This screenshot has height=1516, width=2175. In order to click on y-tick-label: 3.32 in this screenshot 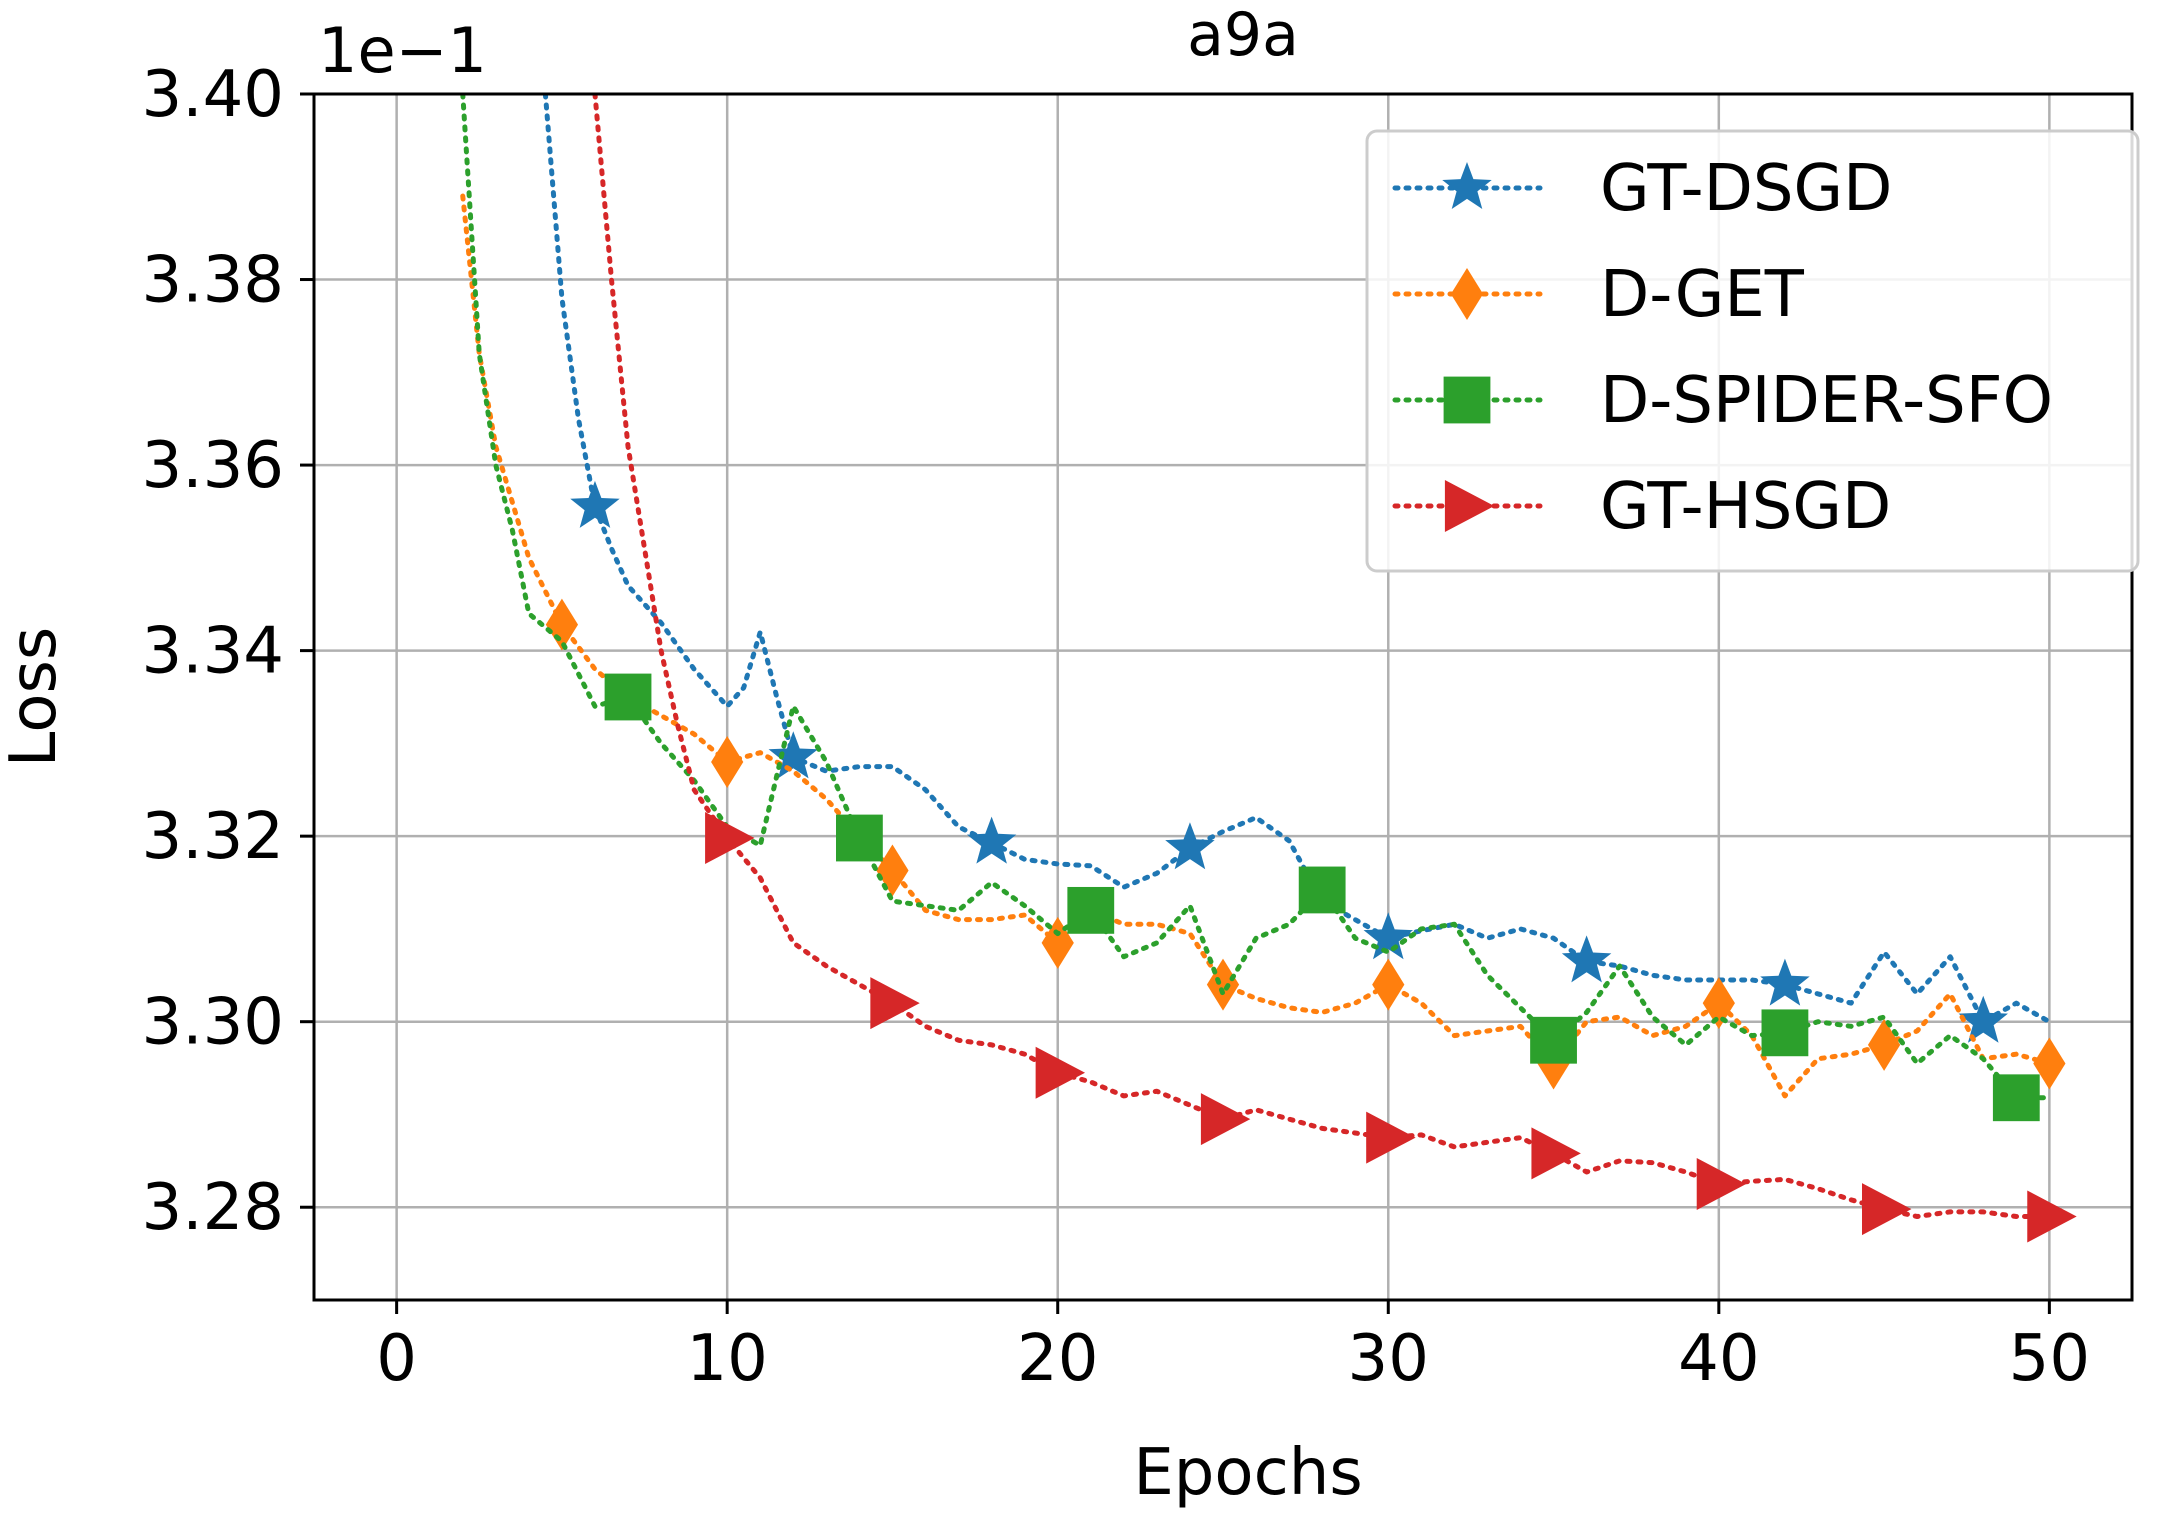, I will do `click(213, 837)`.